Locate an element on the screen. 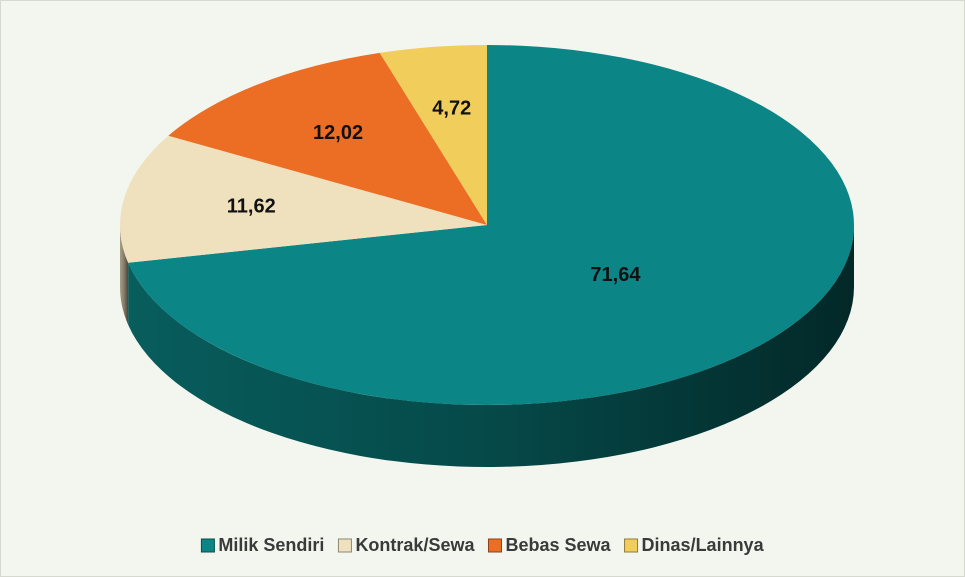 The image size is (965, 577). data-label: 11,62 is located at coordinates (251, 206).